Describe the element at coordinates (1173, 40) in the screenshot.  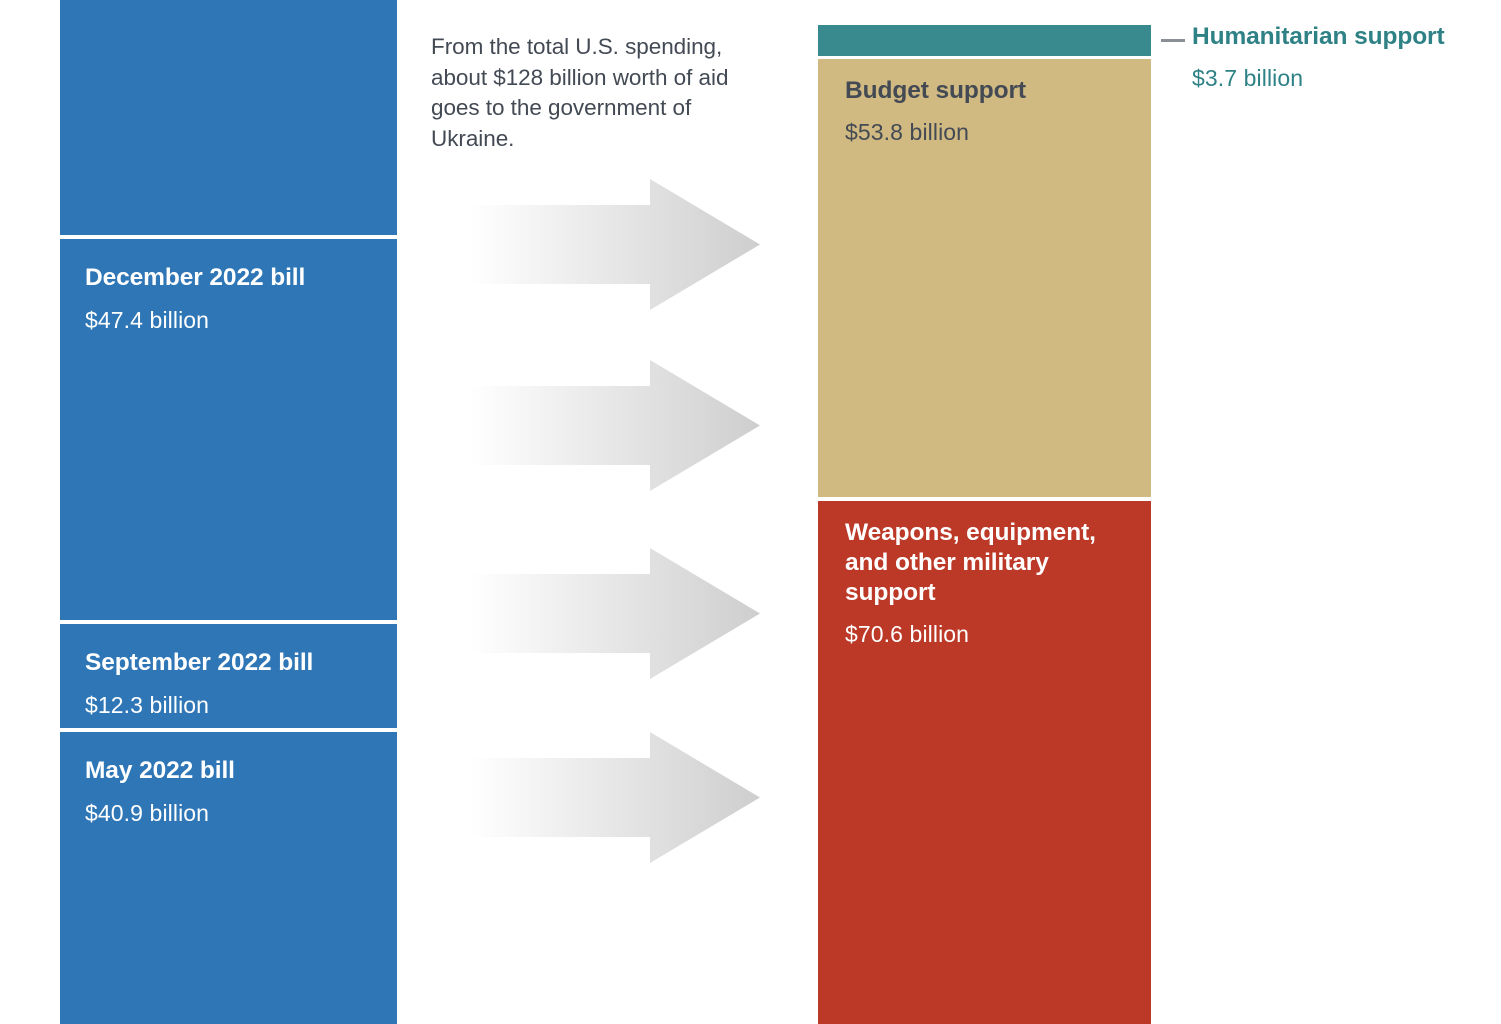
I see `leader-line-icon` at that location.